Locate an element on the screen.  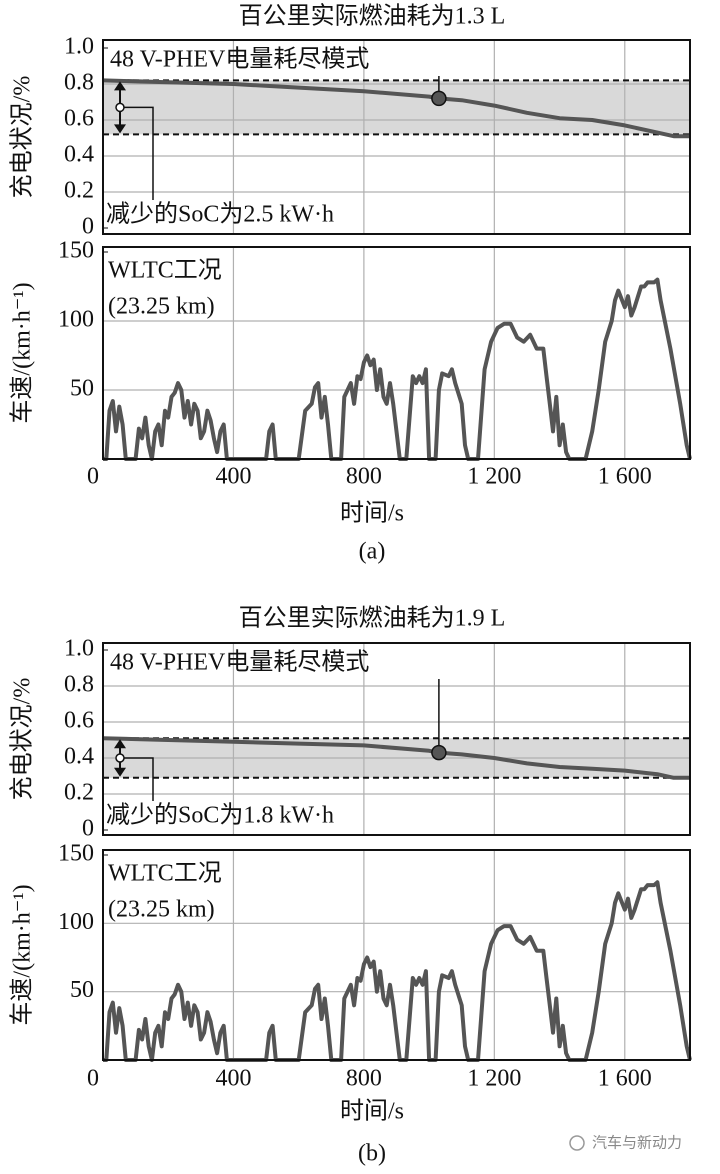
chart-title: 百公里实际燃油耗为1.9 L is located at coordinates (372, 618).